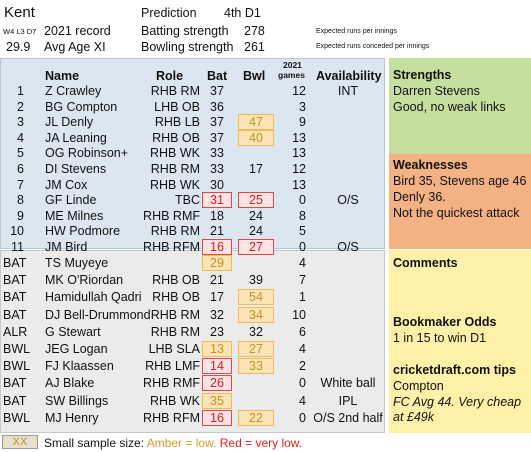 The width and height of the screenshot is (531, 452). Describe the element at coordinates (20, 184) in the screenshot. I see `row-number: 7` at that location.